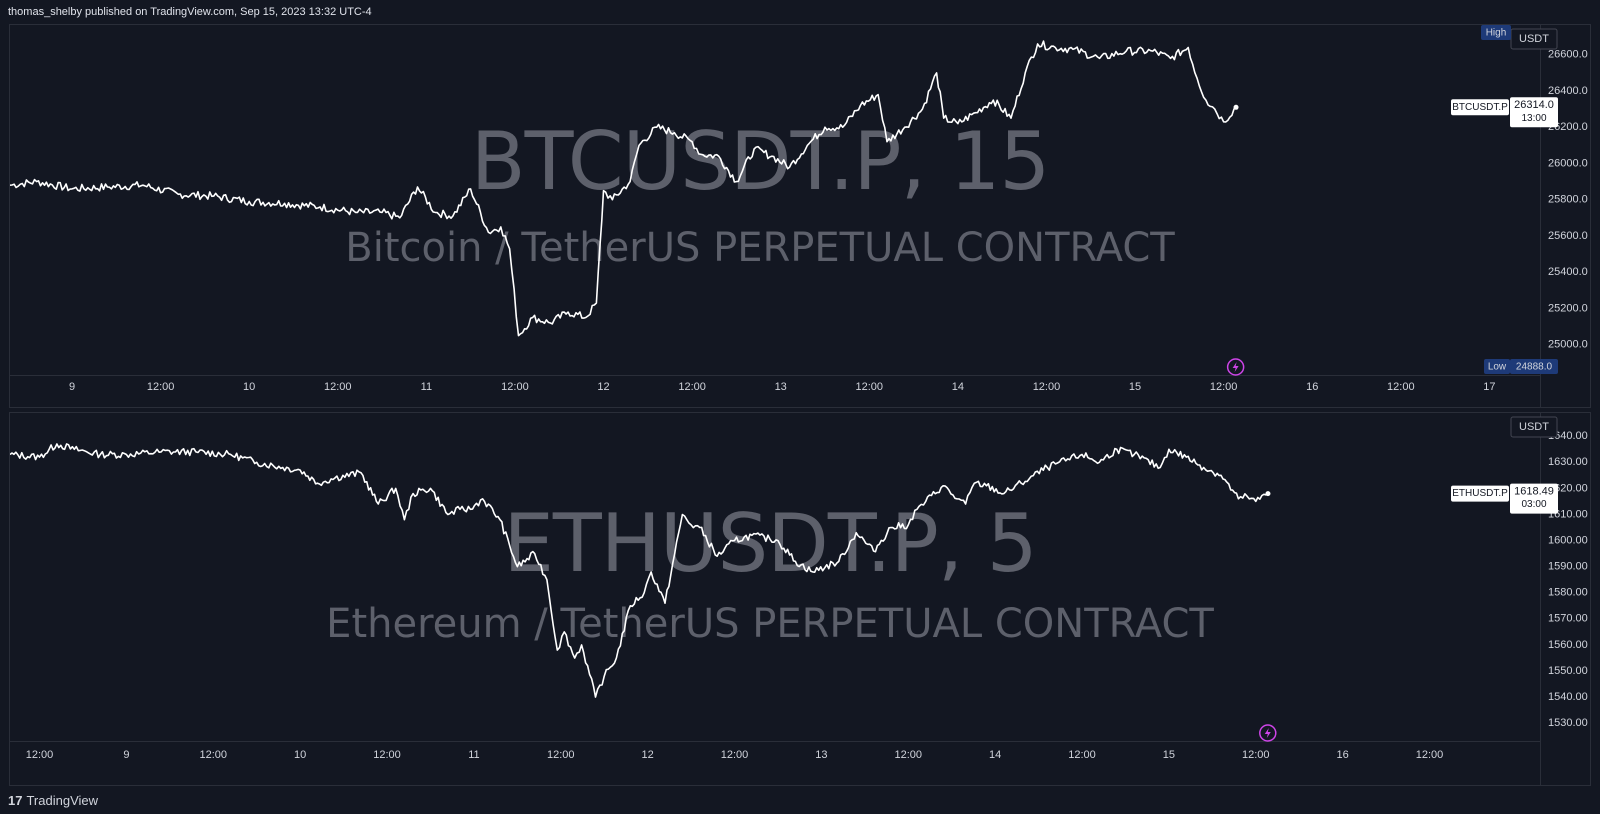 This screenshot has height=814, width=1600. Describe the element at coordinates (1568, 567) in the screenshot. I see `eth-y-tick-label: 1590.00` at that location.